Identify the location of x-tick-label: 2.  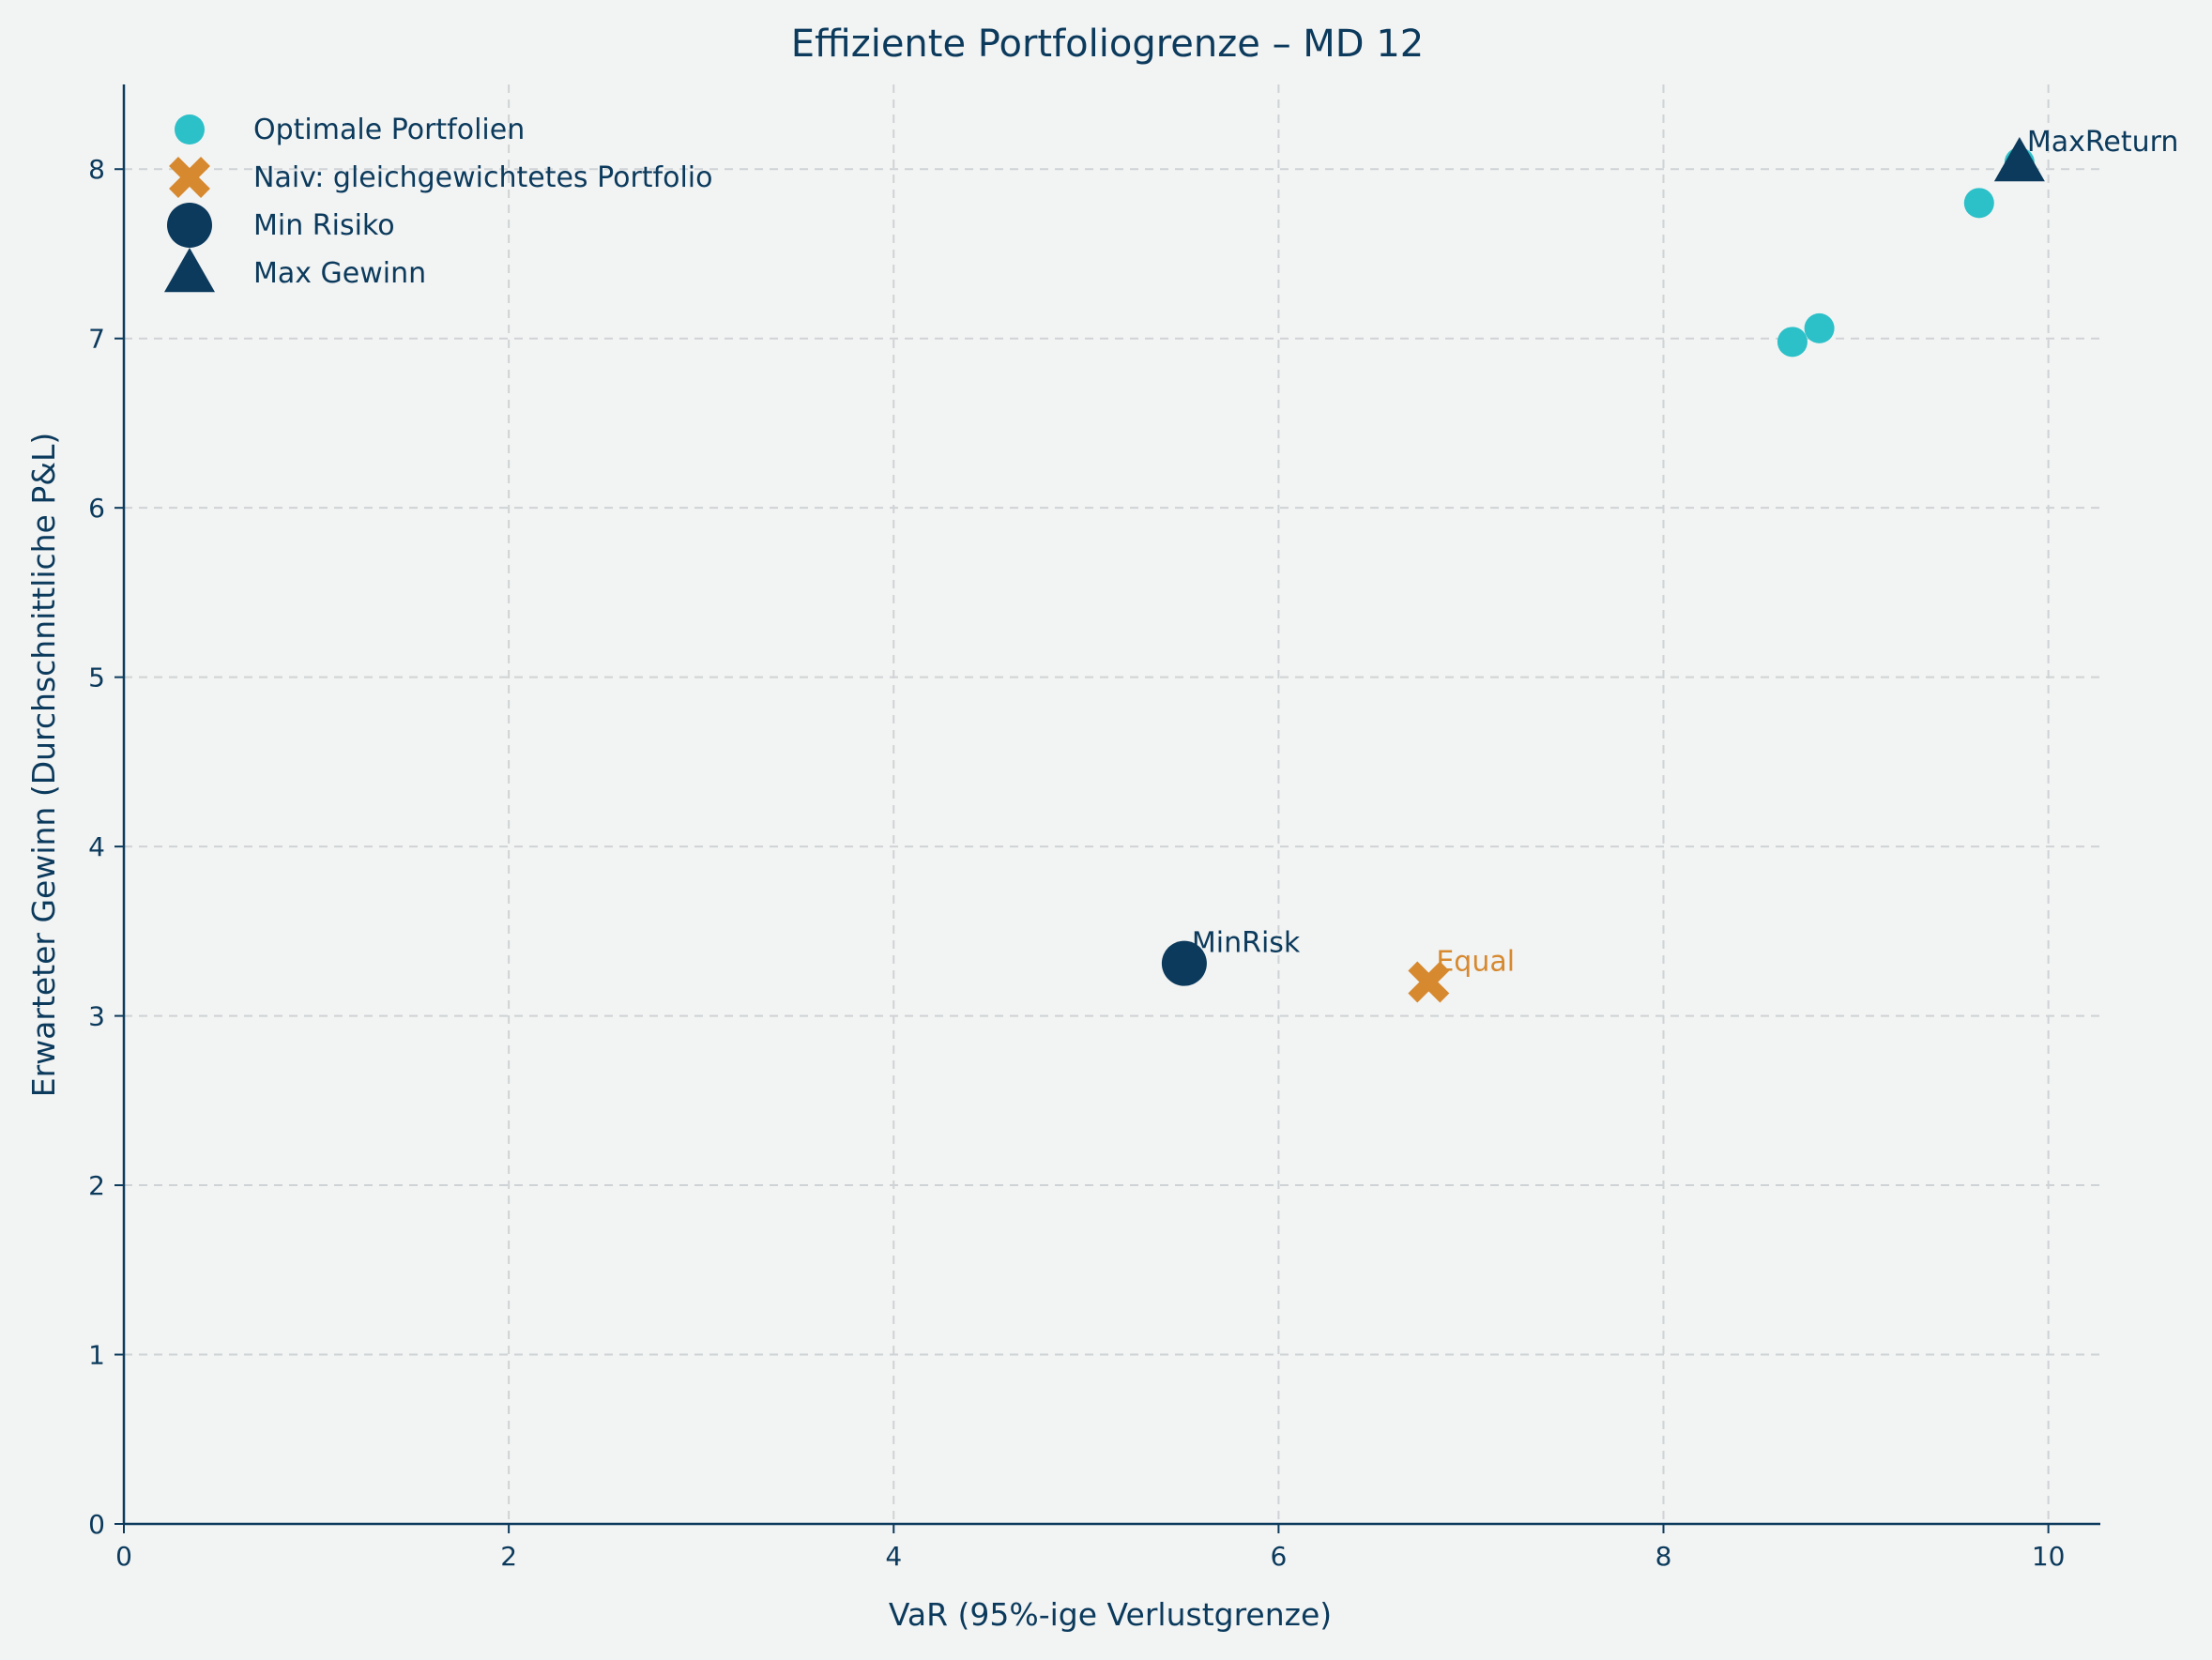
(508, 1556).